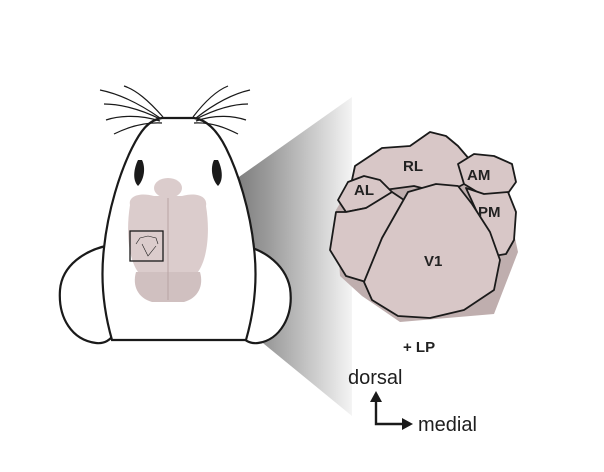 The height and width of the screenshot is (472, 604). I want to click on area-v1, so click(432, 251).